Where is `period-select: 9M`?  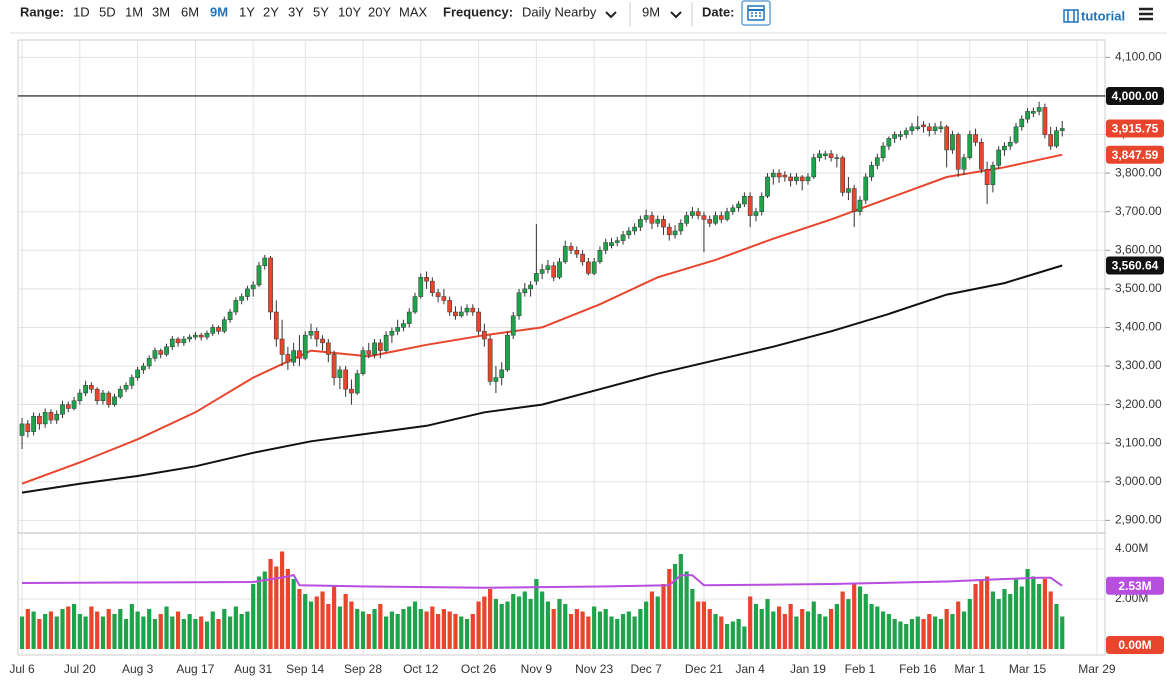
period-select: 9M is located at coordinates (651, 11).